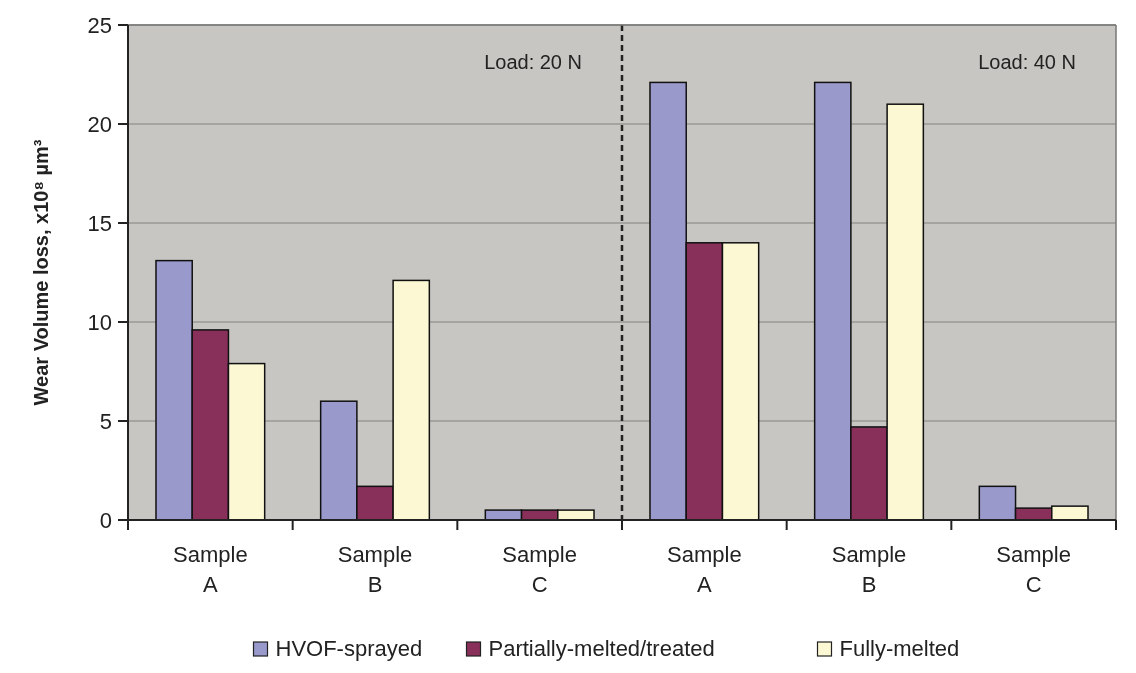 This screenshot has width=1136, height=673. I want to click on y-tick-label: 10, so click(99, 322).